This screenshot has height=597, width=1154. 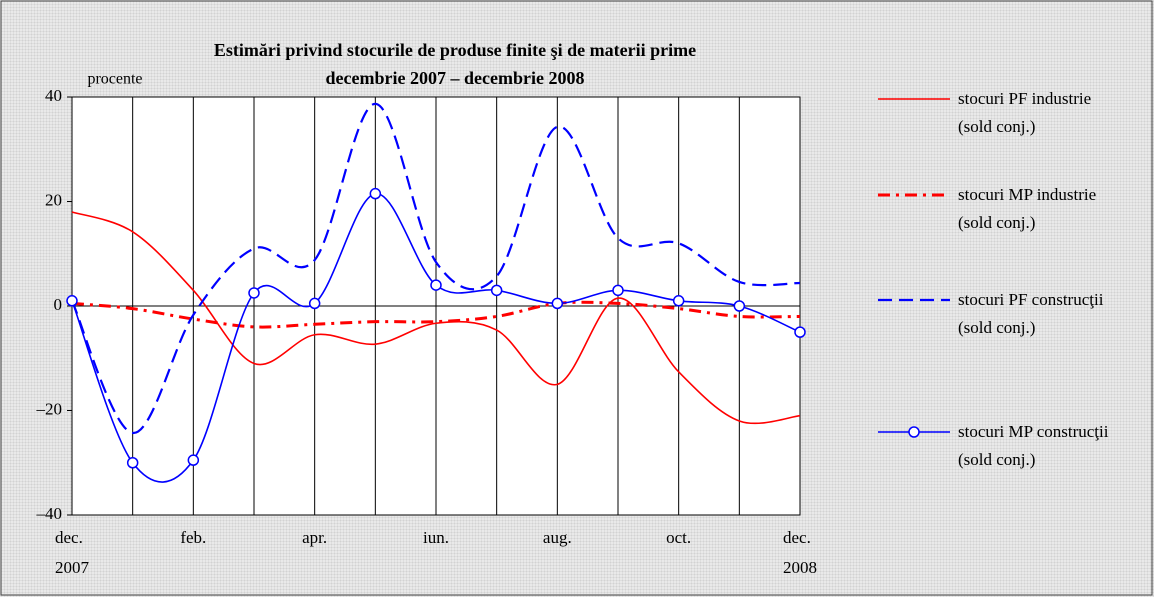 What do you see at coordinates (1027, 208) in the screenshot?
I see `legend-label: stocuri MP industrie (sold conj.)` at bounding box center [1027, 208].